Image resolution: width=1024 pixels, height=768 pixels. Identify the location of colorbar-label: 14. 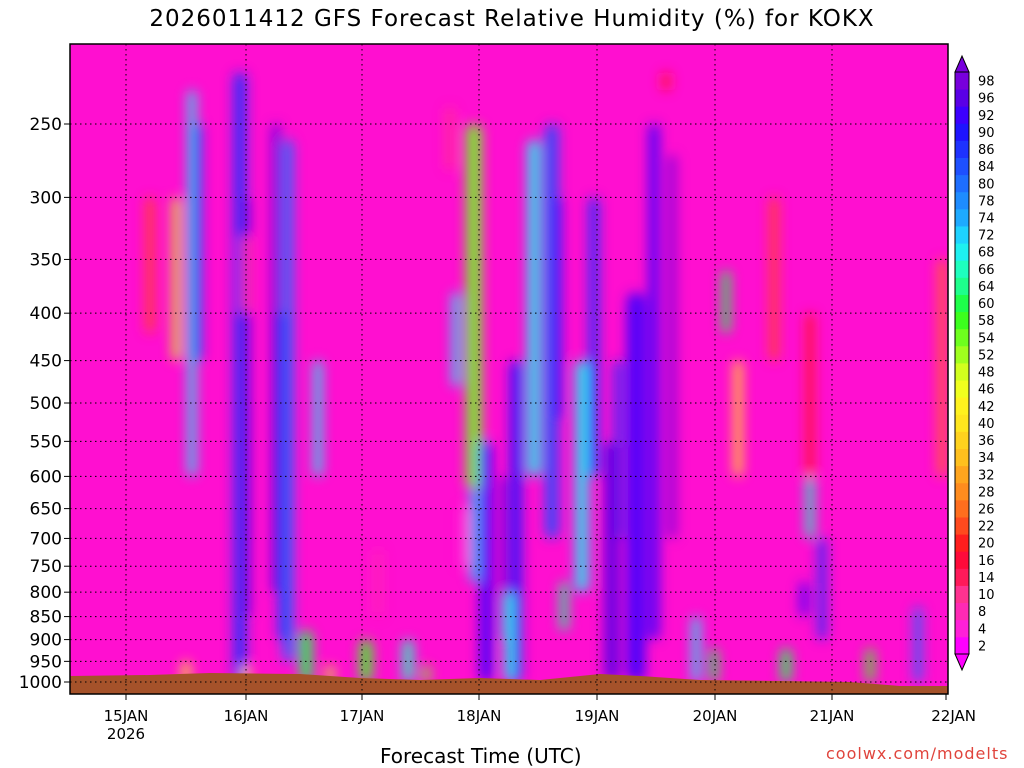
(986, 578).